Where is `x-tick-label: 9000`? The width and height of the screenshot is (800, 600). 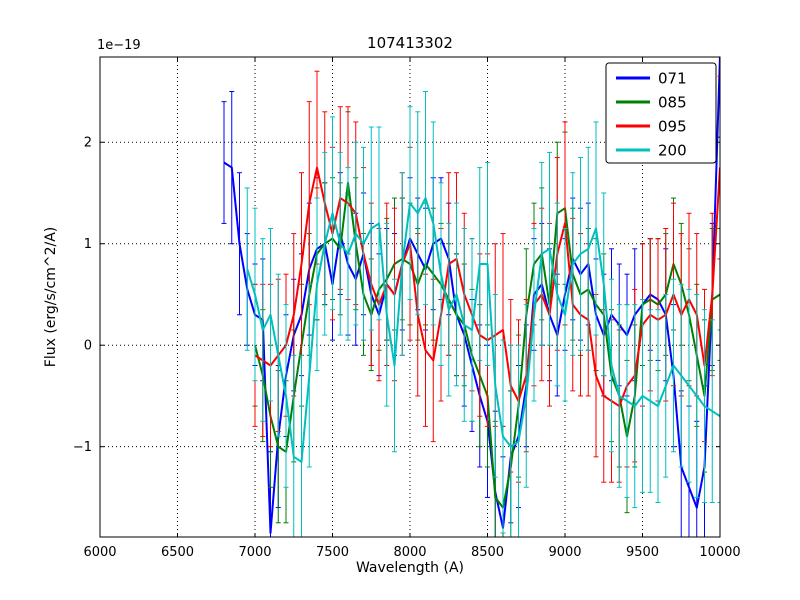 x-tick-label: 9000 is located at coordinates (564, 552).